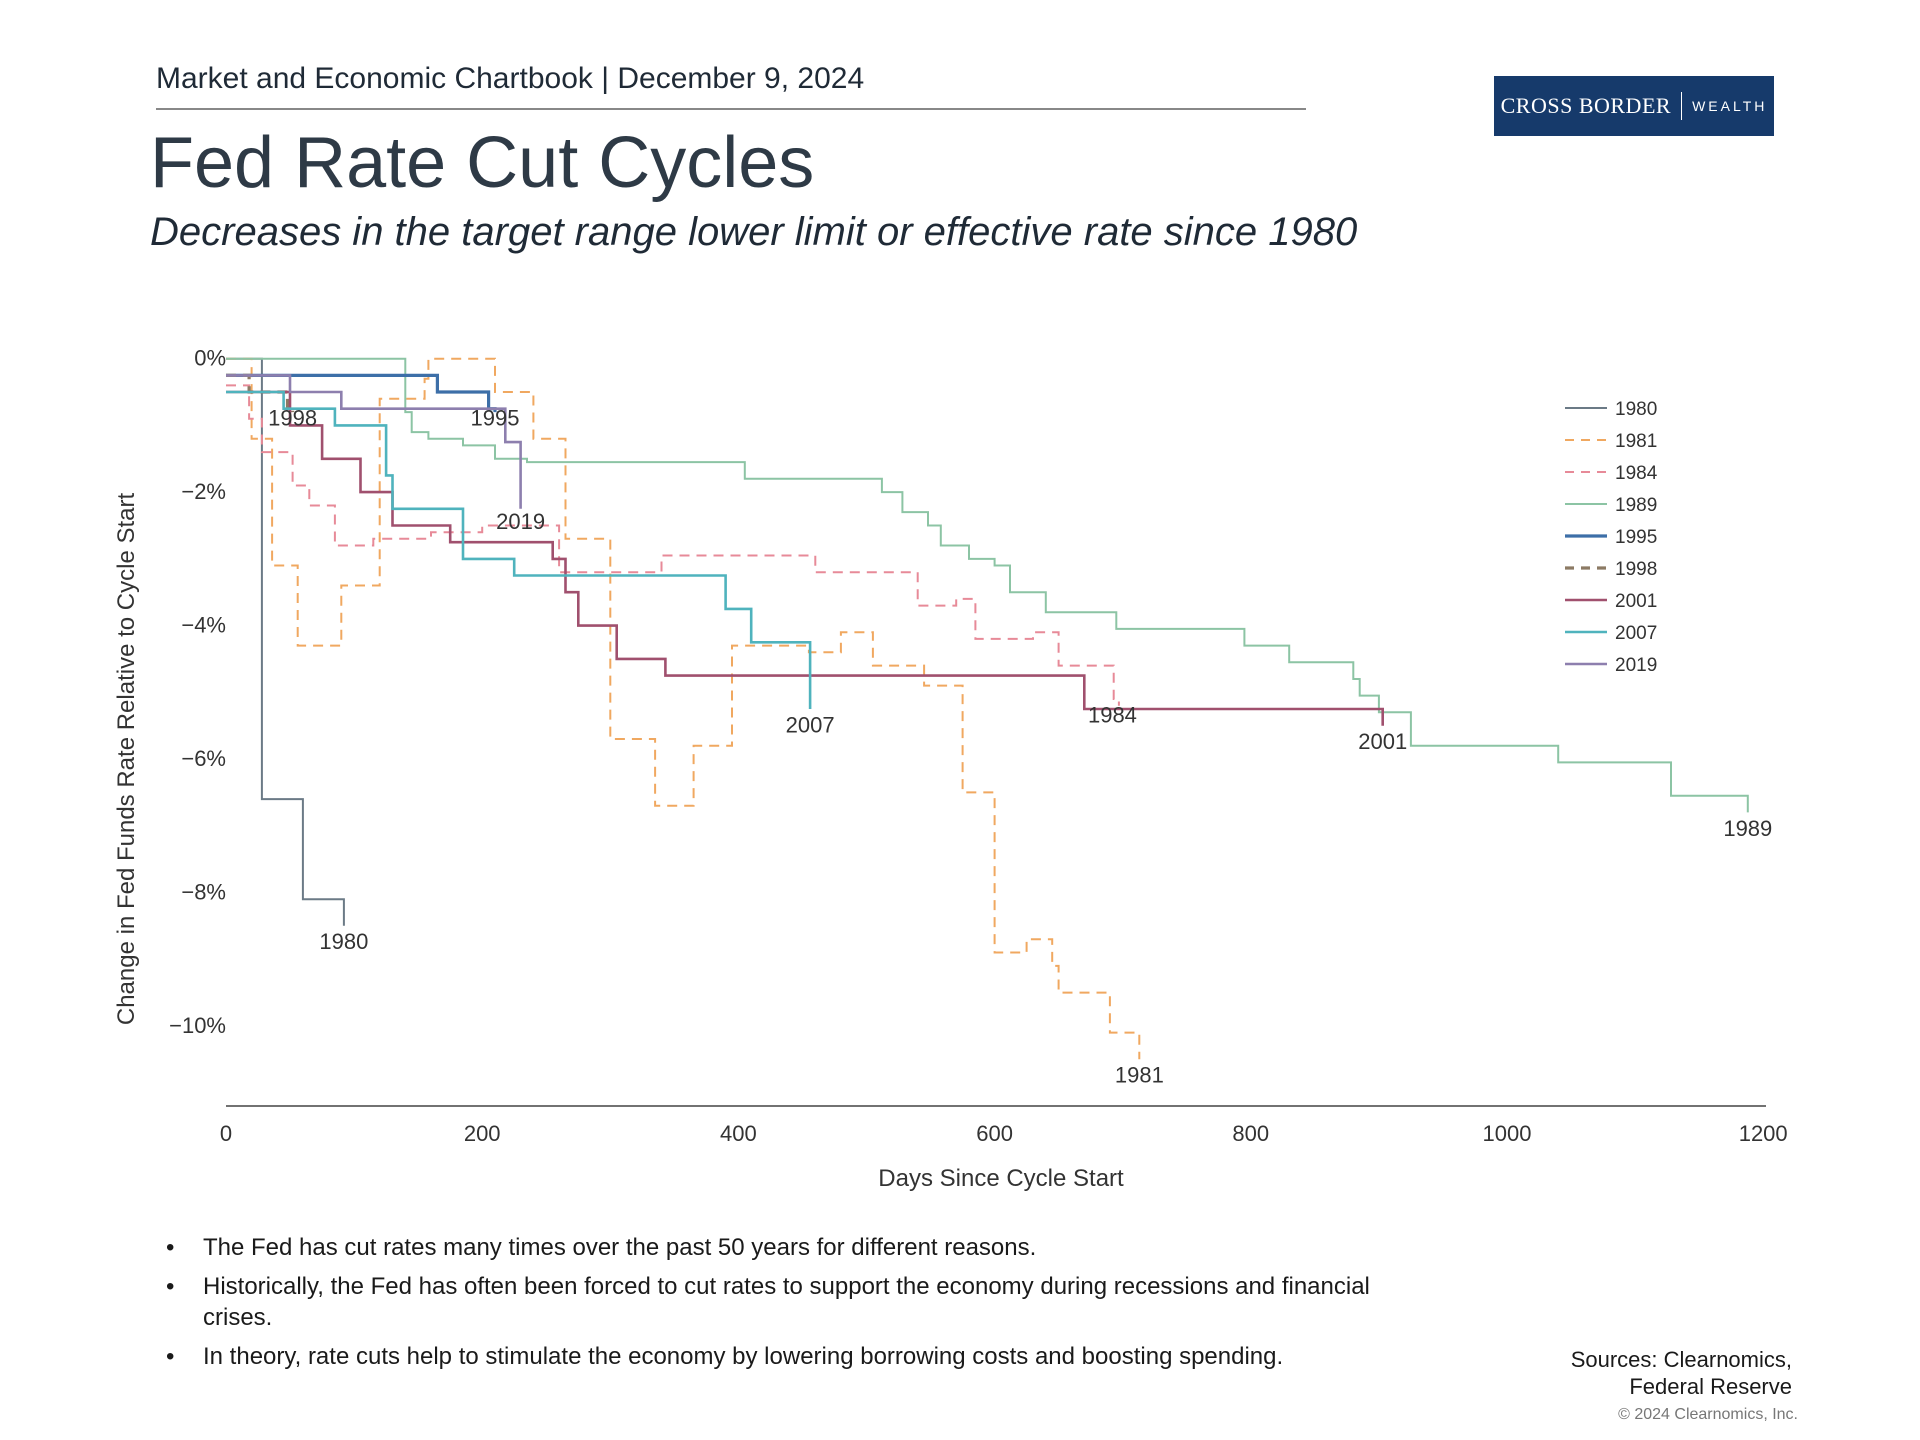 This screenshot has width=1920, height=1440. I want to click on logo-separator, so click(1682, 106).